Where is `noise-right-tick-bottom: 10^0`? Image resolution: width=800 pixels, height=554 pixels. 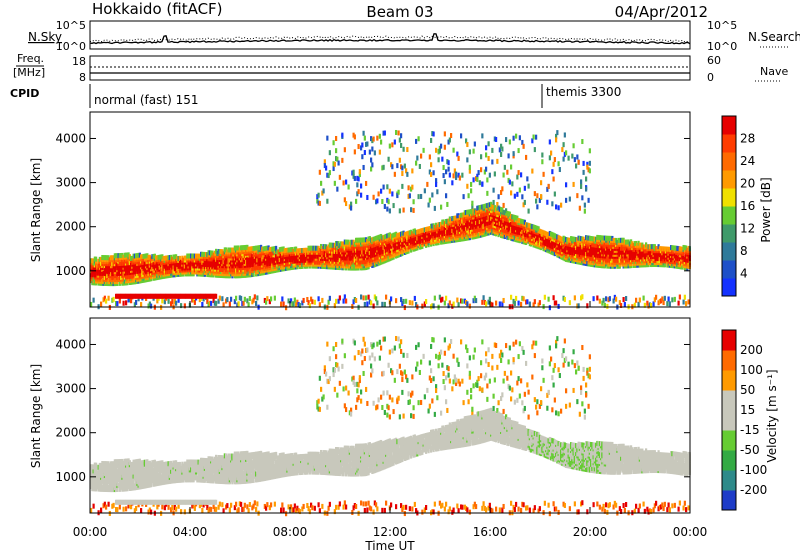
noise-right-tick-bottom: 10^0 is located at coordinates (722, 46).